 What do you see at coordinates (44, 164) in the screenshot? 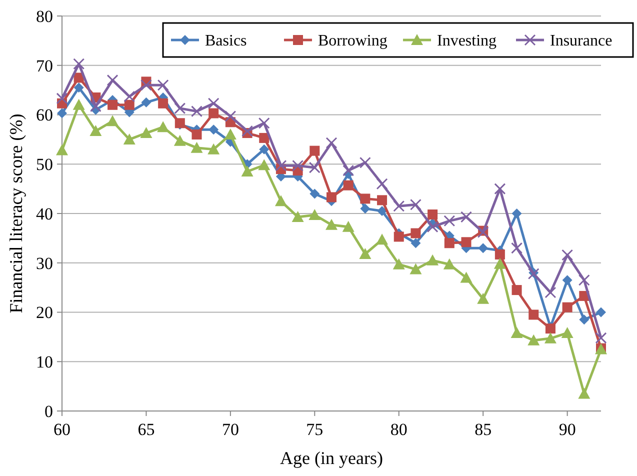
I see `y-tick-label: 50` at bounding box center [44, 164].